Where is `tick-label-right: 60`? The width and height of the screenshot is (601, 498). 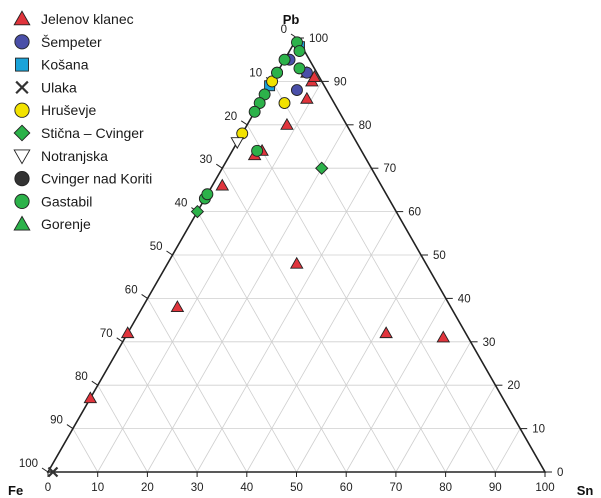
tick-label-right: 60 is located at coordinates (414, 213).